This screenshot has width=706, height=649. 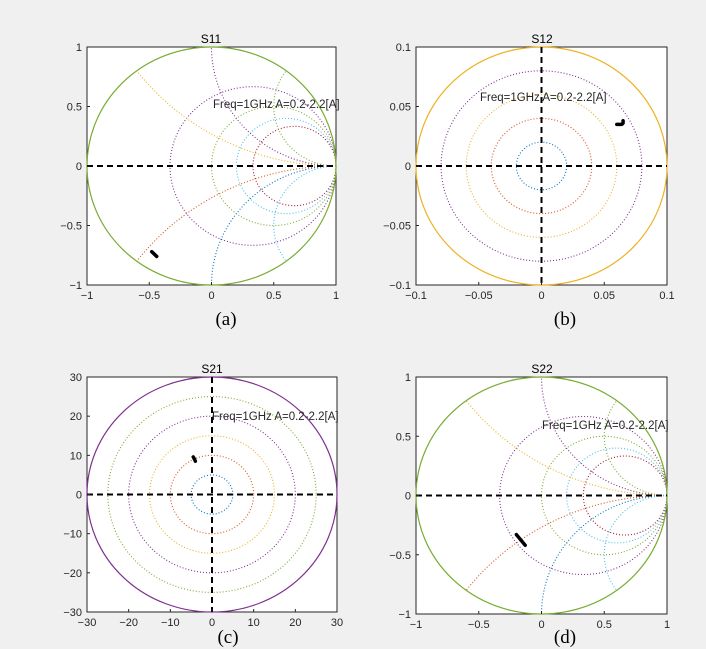 What do you see at coordinates (400, 286) in the screenshot?
I see `y-tick-label: −0.1` at bounding box center [400, 286].